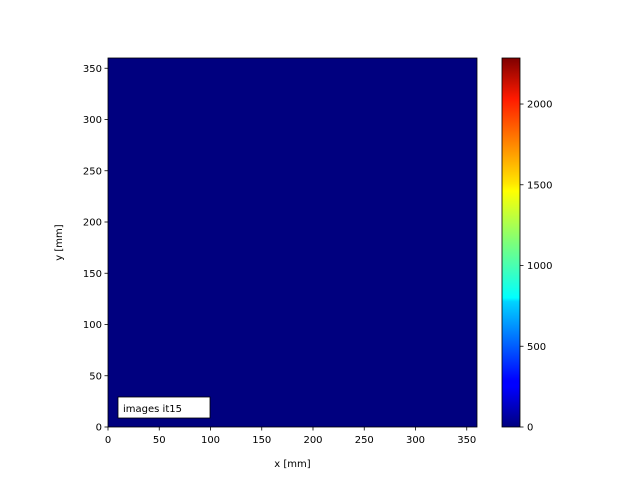 The height and width of the screenshot is (484, 640). Describe the element at coordinates (536, 347) in the screenshot. I see `colorbar-tick-label: 500` at that location.